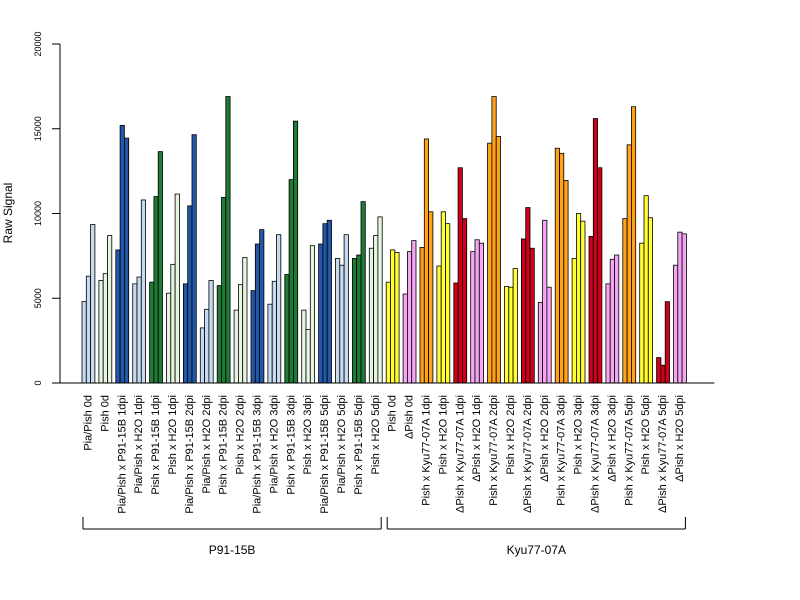 This screenshot has height=600, width=800. I want to click on x-tick-label: Pia/Pish x H2O 5dpi, so click(342, 444).